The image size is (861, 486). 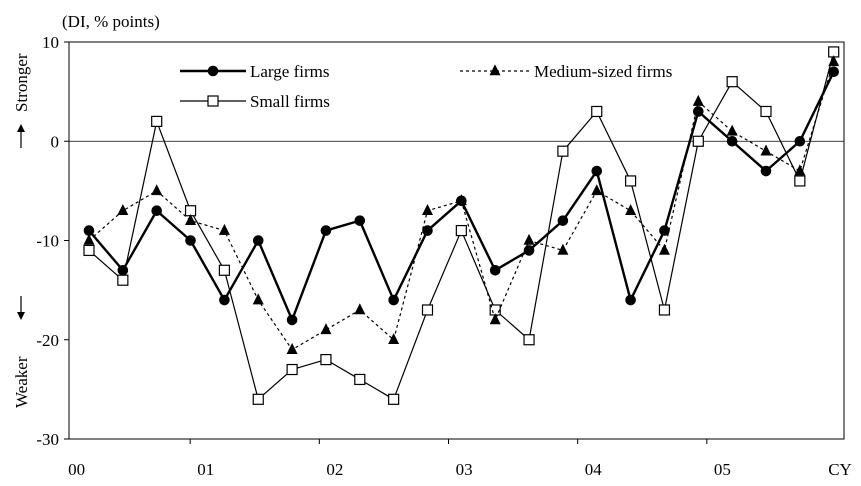 I want to click on y-tick-label: 10, so click(x=50, y=42).